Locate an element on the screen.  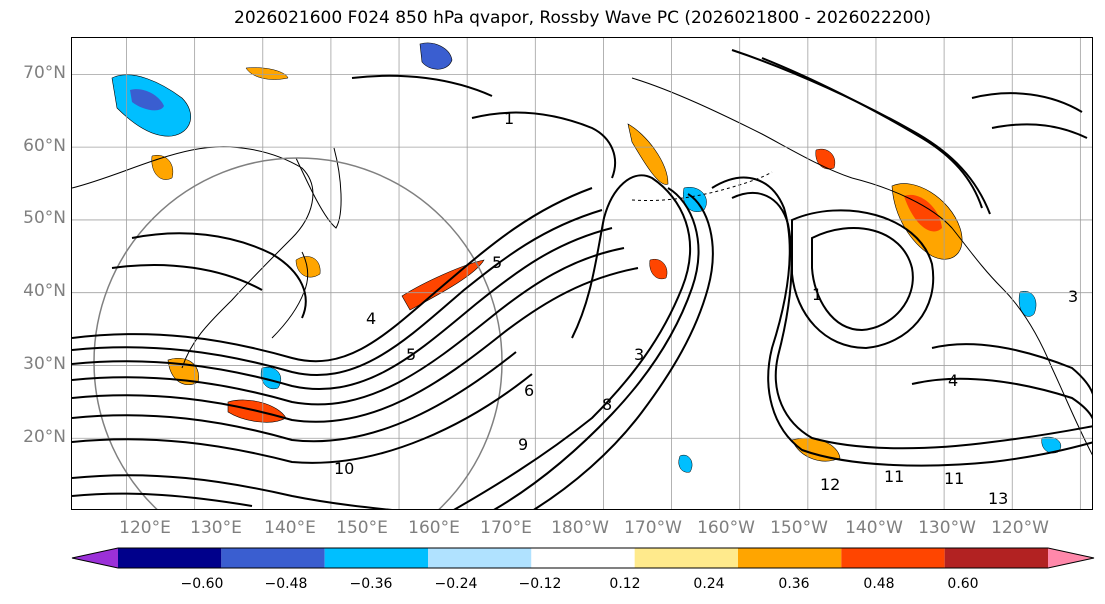
colorbar-tick: 0.36 is located at coordinates (794, 584).